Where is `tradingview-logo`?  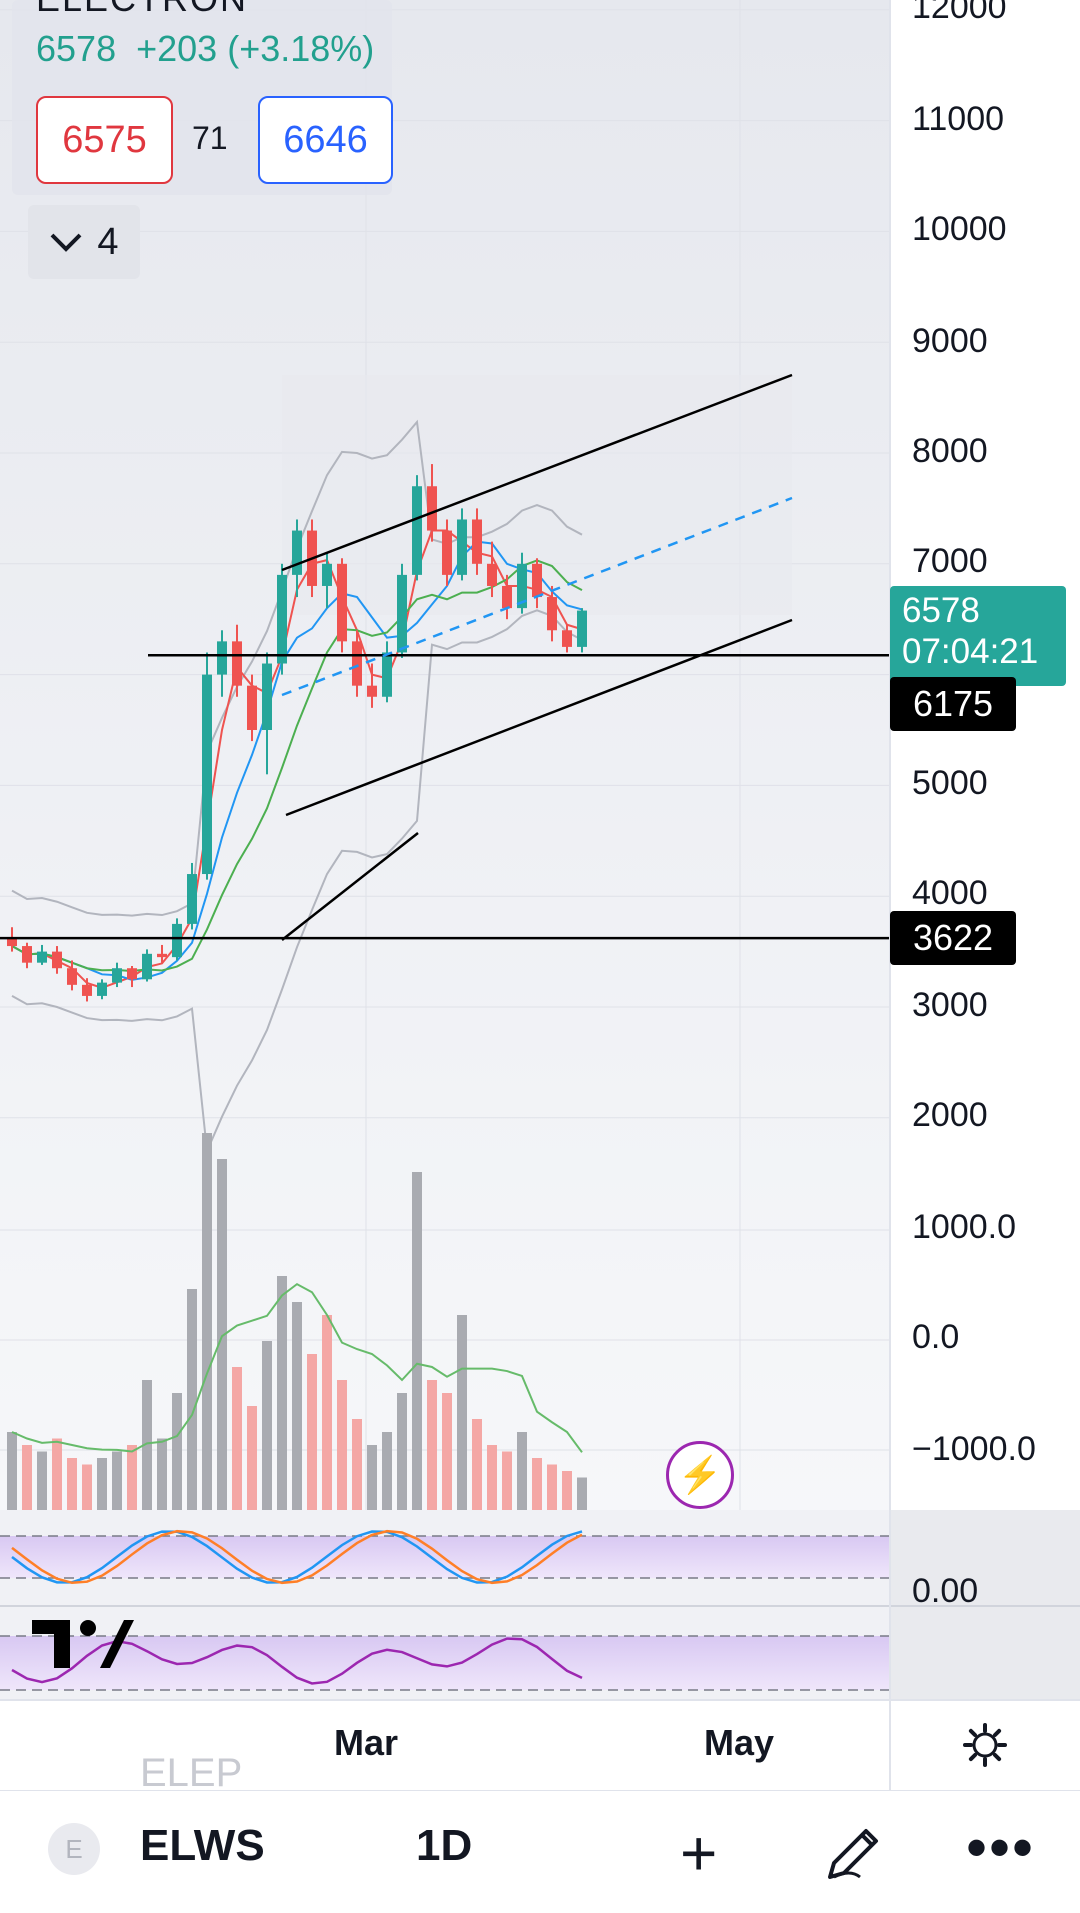
tradingview-logo is located at coordinates (82, 1648).